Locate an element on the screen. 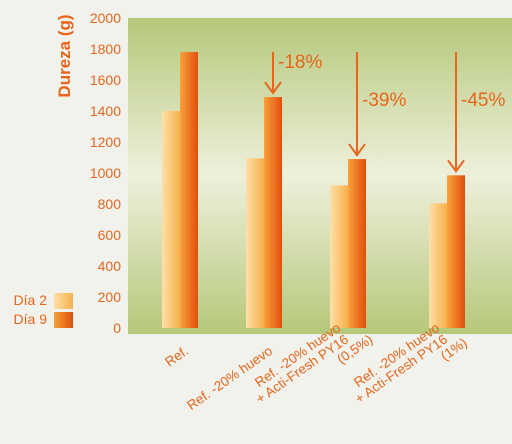 The width and height of the screenshot is (512, 444). y-tick-label: 800 is located at coordinates (110, 204).